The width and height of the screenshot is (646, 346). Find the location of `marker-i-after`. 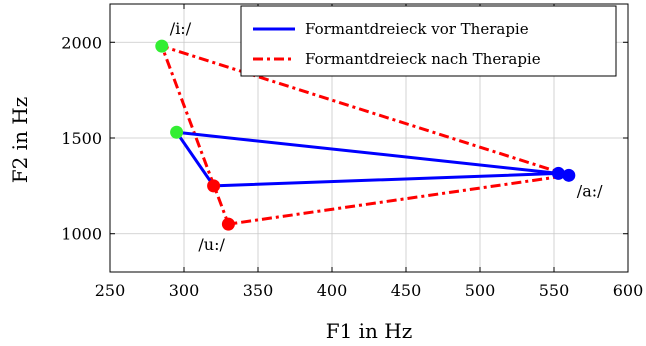

marker-i-after is located at coordinates (162, 46).